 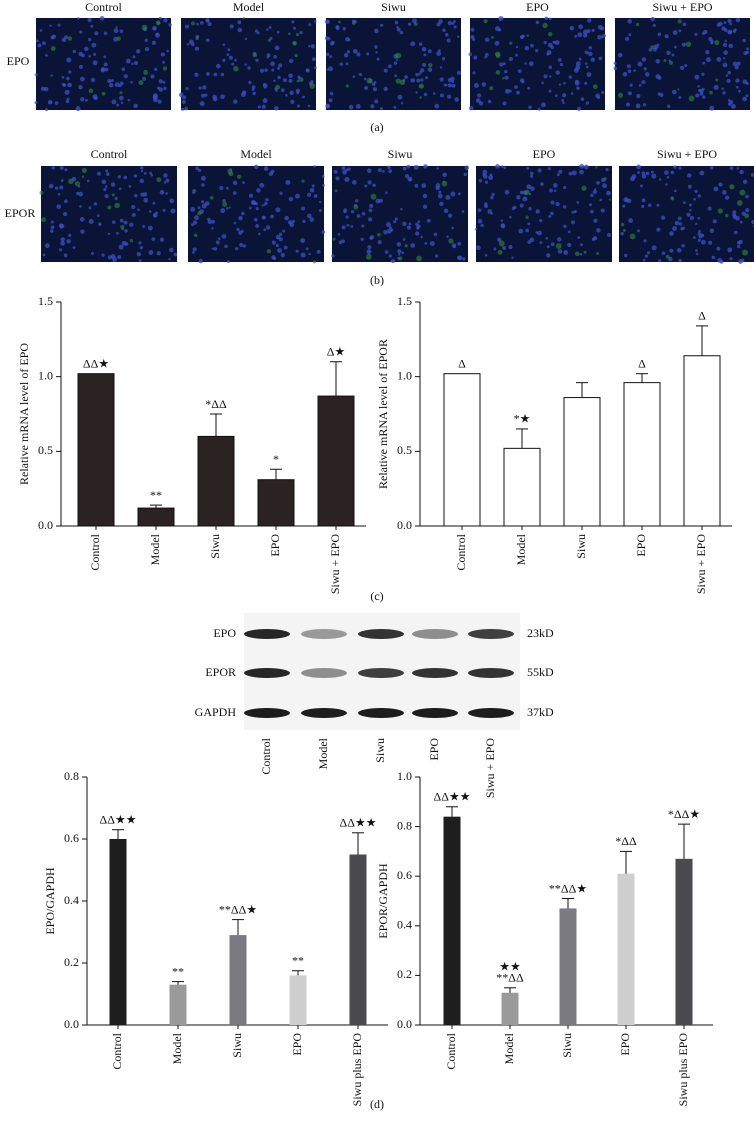 What do you see at coordinates (237, 1045) in the screenshot?
I see `x-tick-label: Siwu` at bounding box center [237, 1045].